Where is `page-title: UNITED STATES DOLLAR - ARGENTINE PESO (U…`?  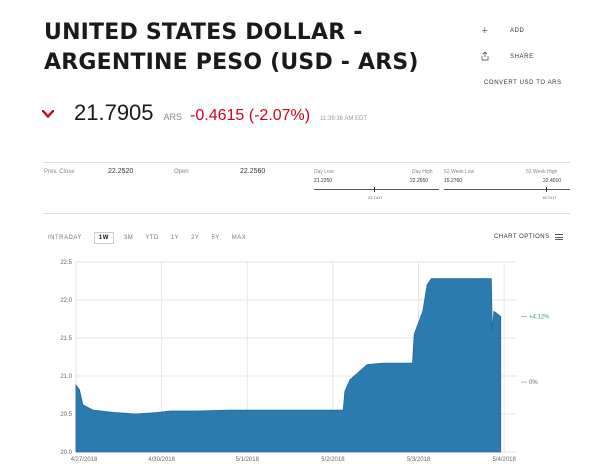
page-title: UNITED STATES DOLLAR - ARGENTINE PESO (U… is located at coordinates (234, 48).